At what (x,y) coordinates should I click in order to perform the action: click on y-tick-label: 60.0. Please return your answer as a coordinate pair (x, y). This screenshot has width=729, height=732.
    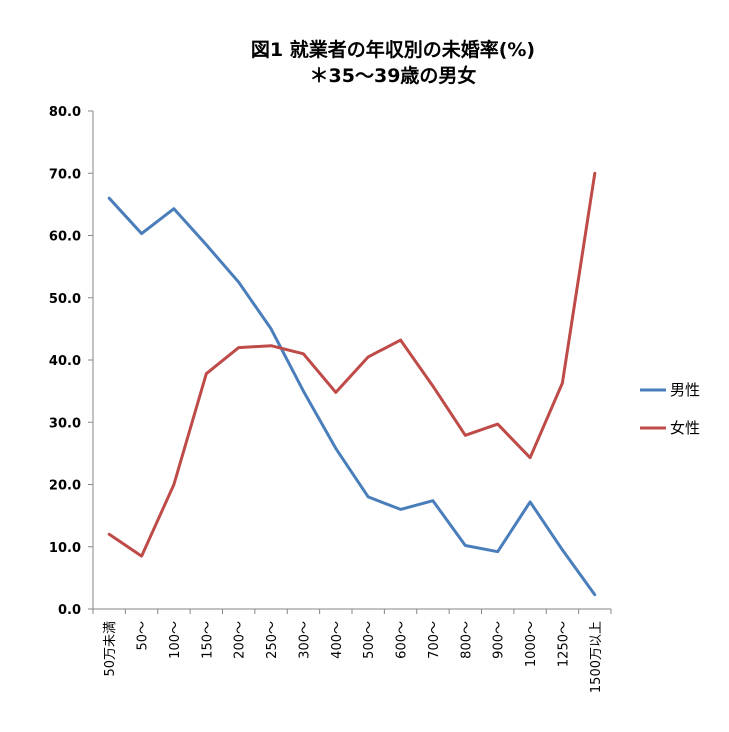
    Looking at the image, I should click on (65, 237).